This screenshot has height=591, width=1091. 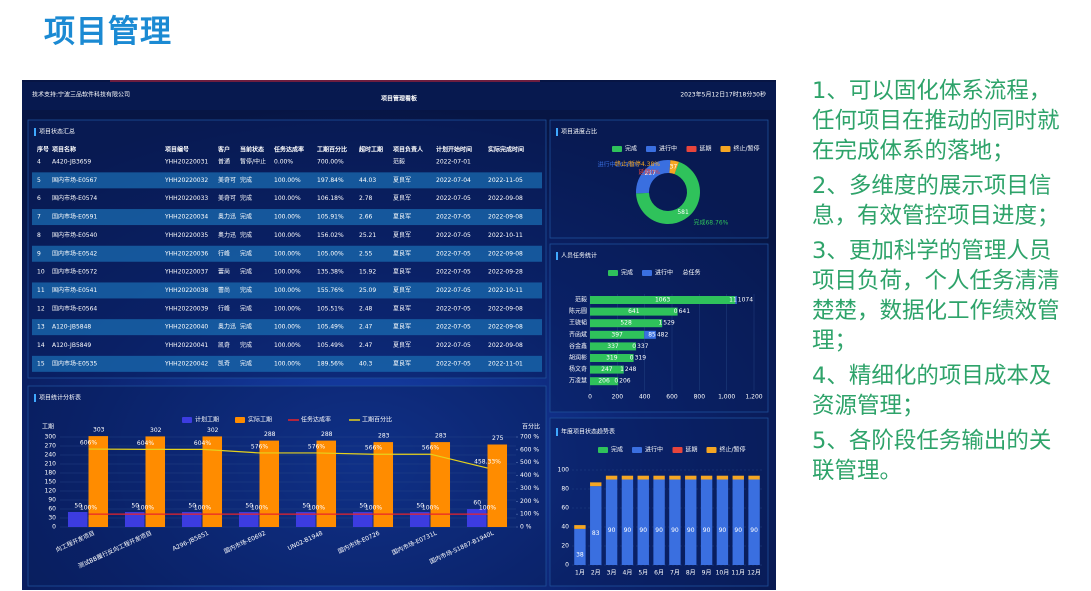 I want to click on total-label: 1074, so click(x=745, y=300).